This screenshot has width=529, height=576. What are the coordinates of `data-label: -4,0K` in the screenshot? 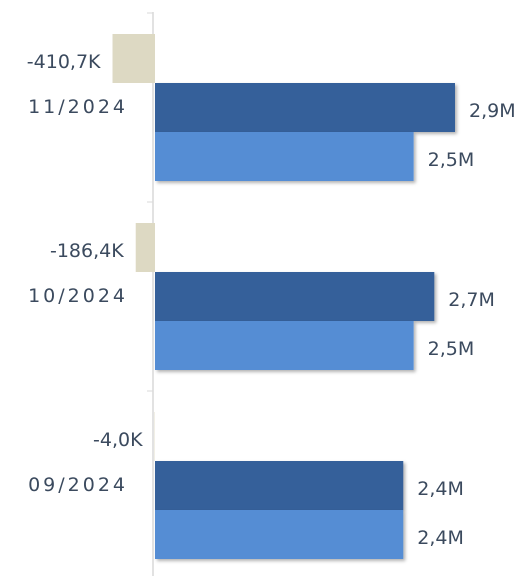 It's located at (118, 440).